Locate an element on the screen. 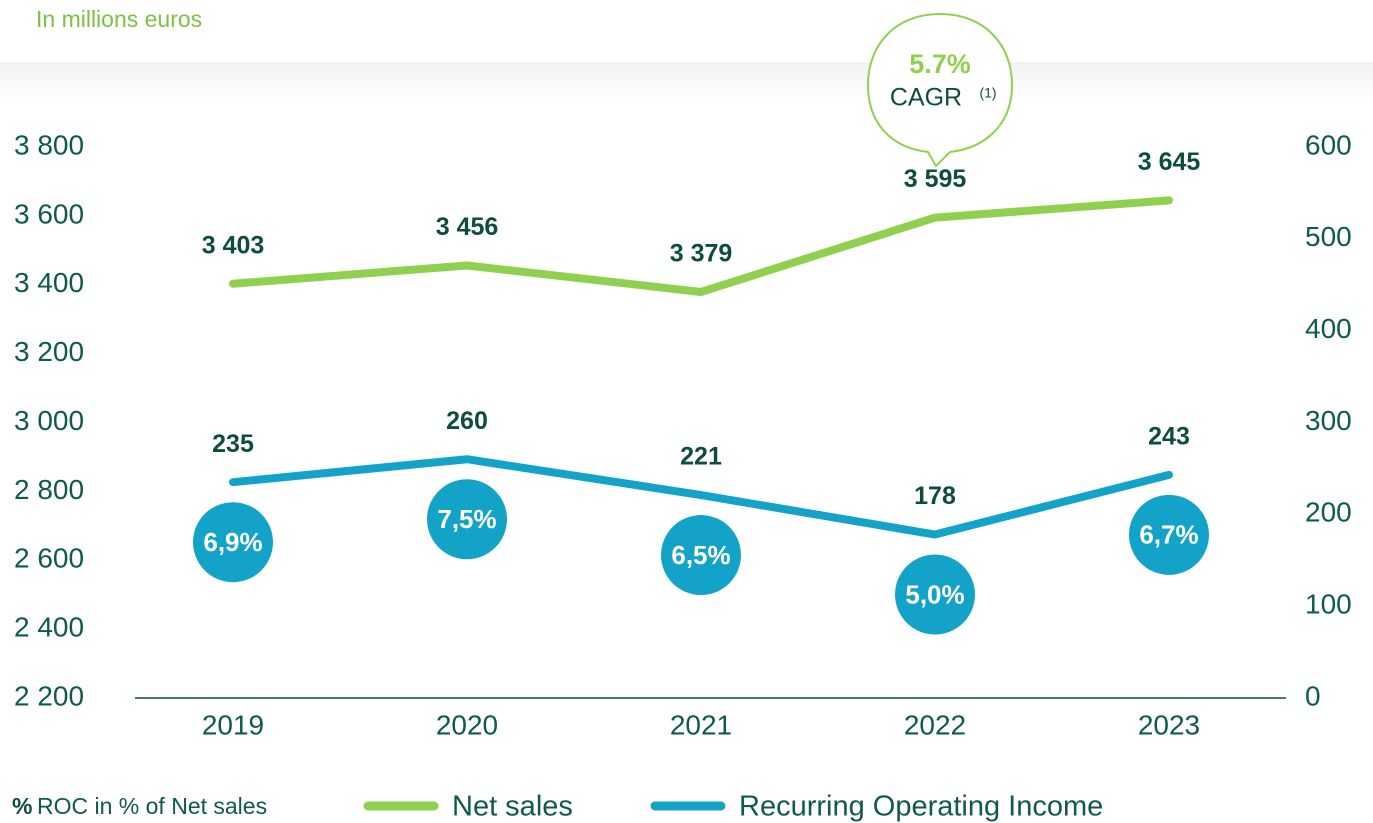  roc-label: 6,9% is located at coordinates (232, 542).